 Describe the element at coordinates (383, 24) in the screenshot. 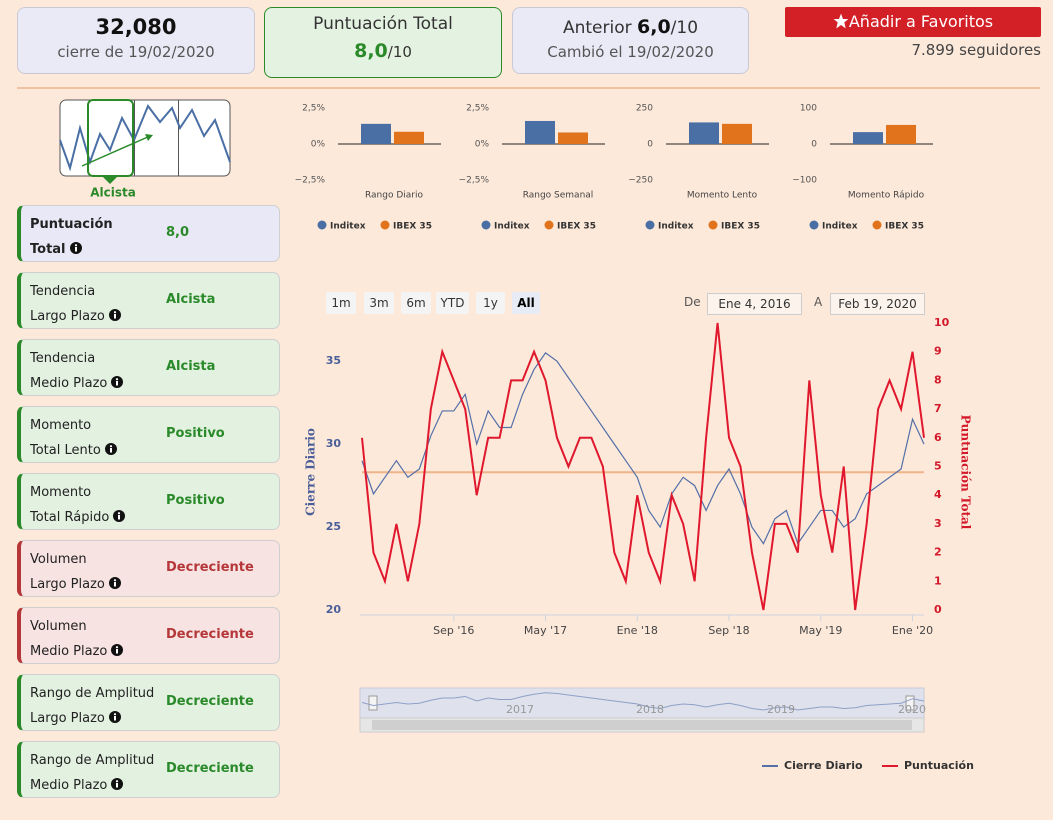

I see `score-title: Puntuación Total` at that location.